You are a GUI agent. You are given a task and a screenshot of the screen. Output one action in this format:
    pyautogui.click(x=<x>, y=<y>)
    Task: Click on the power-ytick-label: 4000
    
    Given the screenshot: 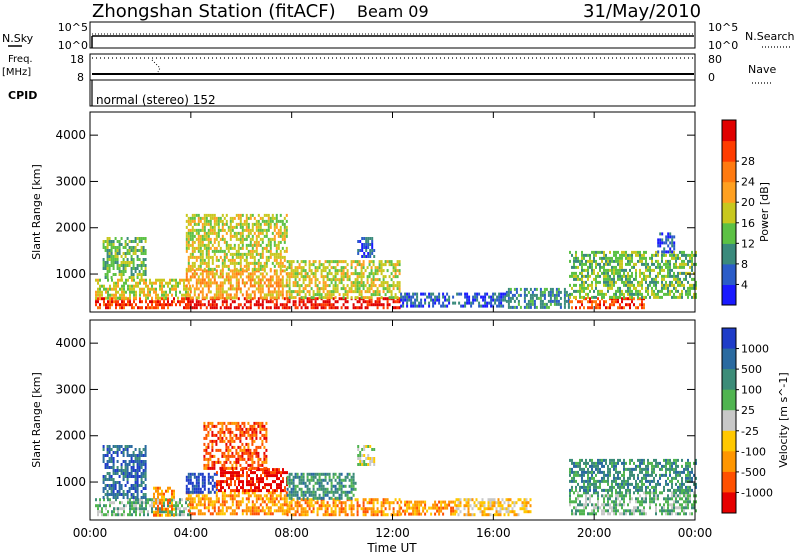 What is the action you would take?
    pyautogui.click(x=70, y=135)
    